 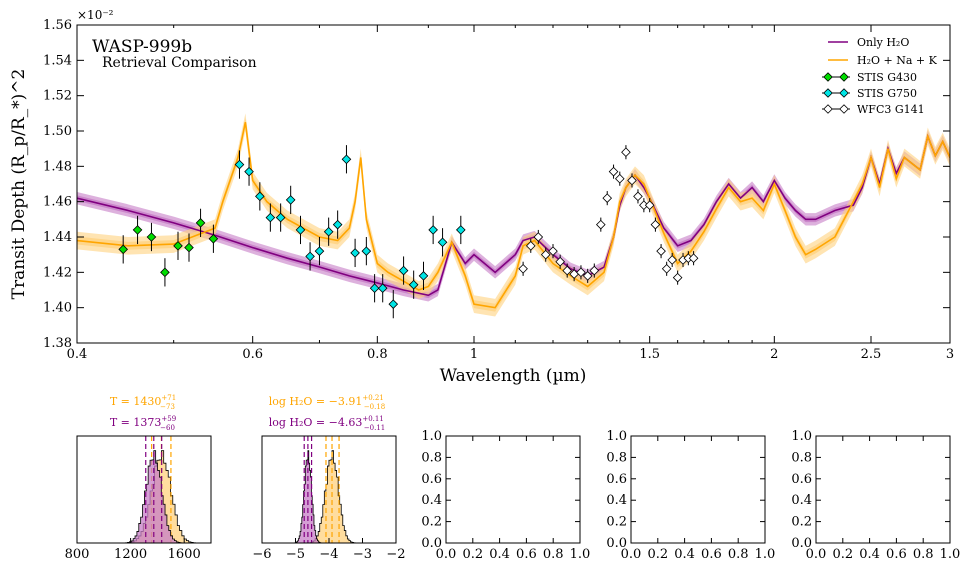 What do you see at coordinates (327, 423) in the screenshot?
I see `title-line: log H₂O = −4.63+0.11 −0.11` at bounding box center [327, 423].